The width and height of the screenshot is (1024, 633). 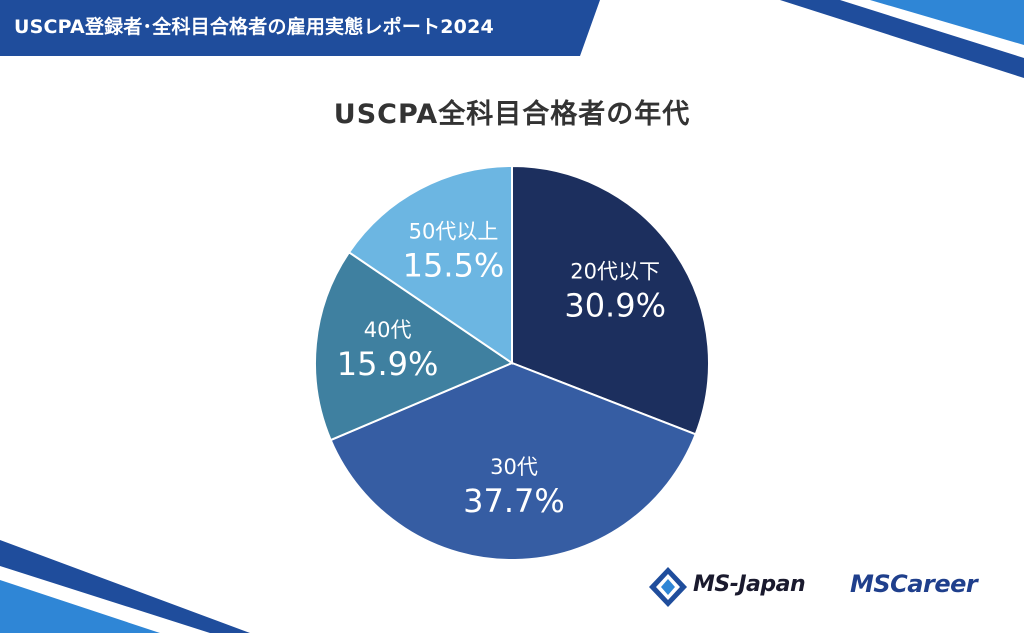 What do you see at coordinates (388, 364) in the screenshot?
I see `slice-value-2: 15.9%` at bounding box center [388, 364].